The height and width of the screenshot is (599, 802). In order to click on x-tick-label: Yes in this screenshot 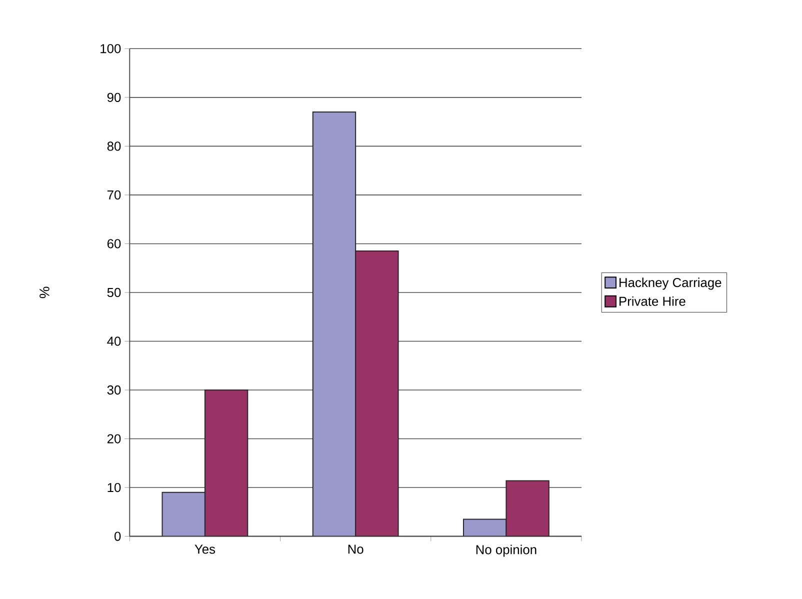, I will do `click(205, 549)`.